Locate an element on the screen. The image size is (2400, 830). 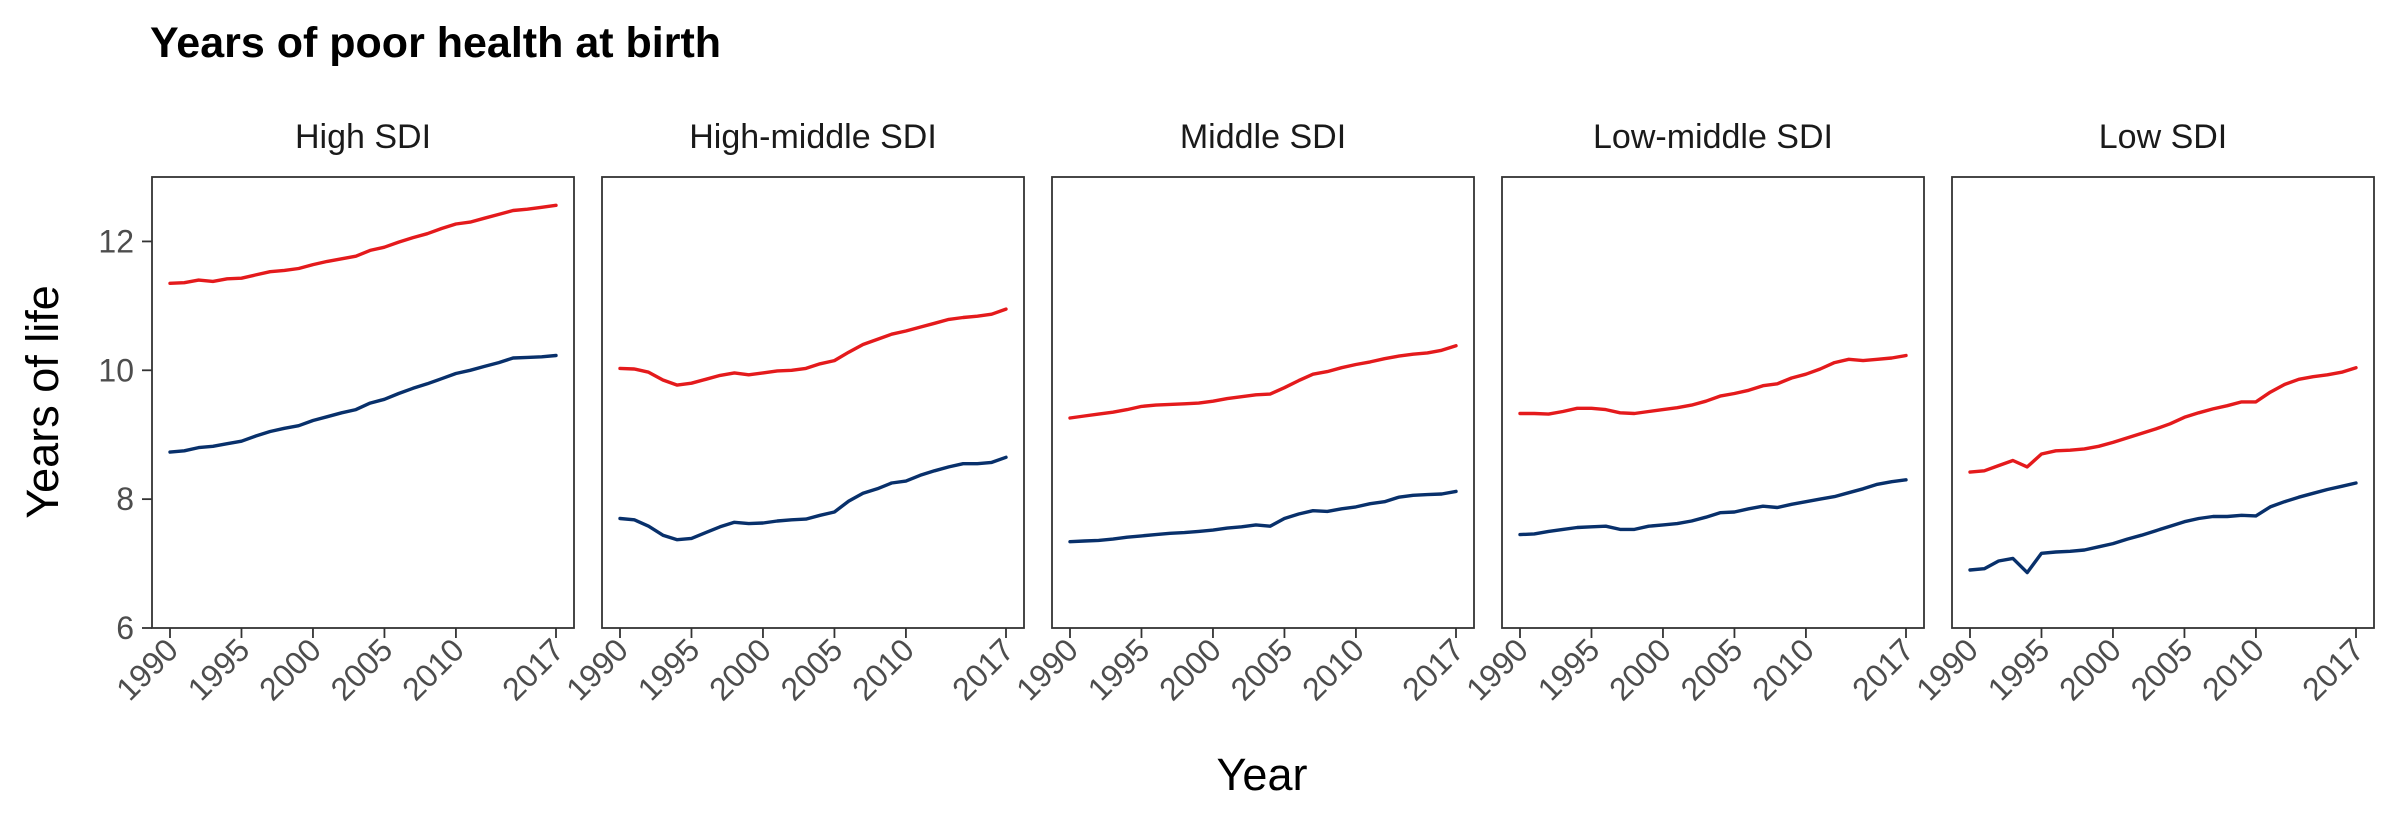
panel-strip-label: High SDI is located at coordinates (363, 137).